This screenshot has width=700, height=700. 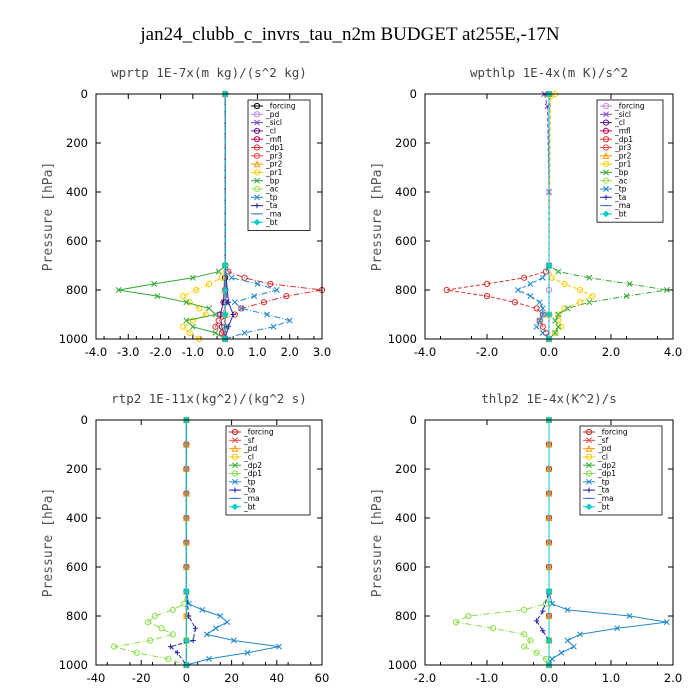 I want to click on x-tick-label: 60, so click(x=322, y=678).